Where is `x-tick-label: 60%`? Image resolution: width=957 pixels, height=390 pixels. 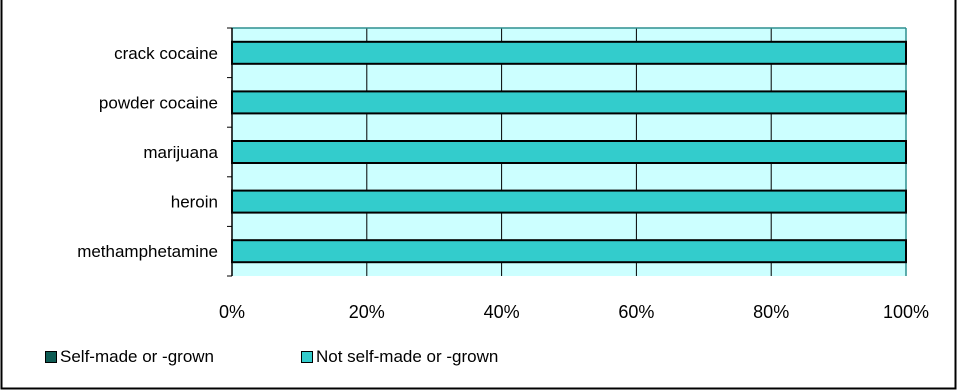
x-tick-label: 60% is located at coordinates (636, 312).